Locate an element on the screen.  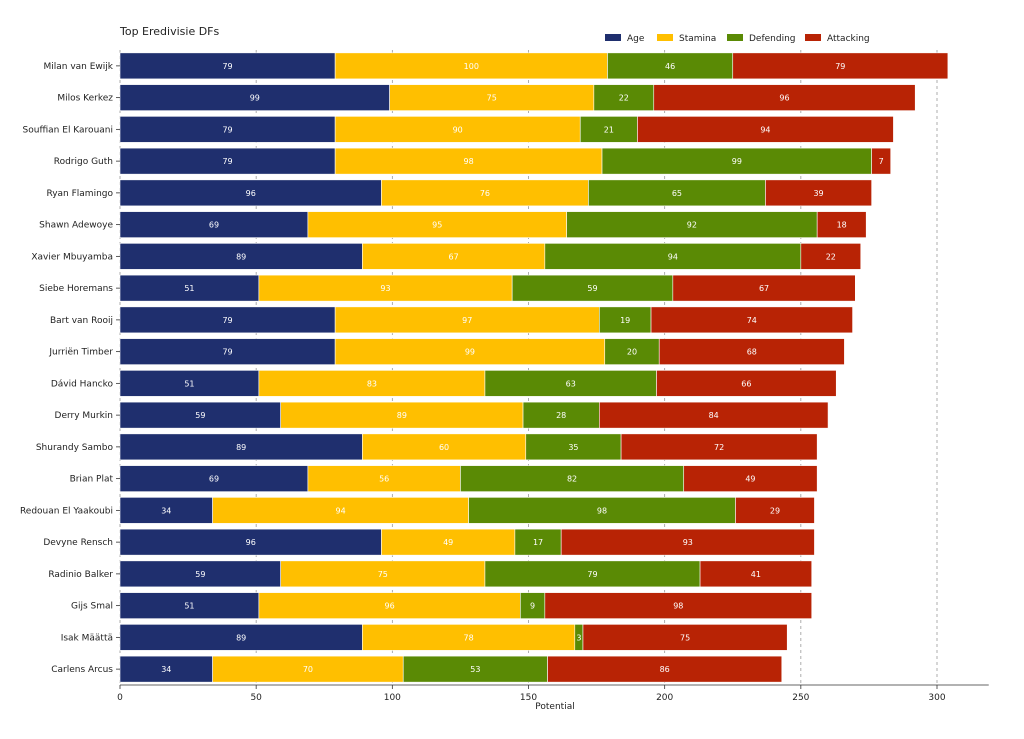
legend-swatch-stamina is located at coordinates (665, 37).